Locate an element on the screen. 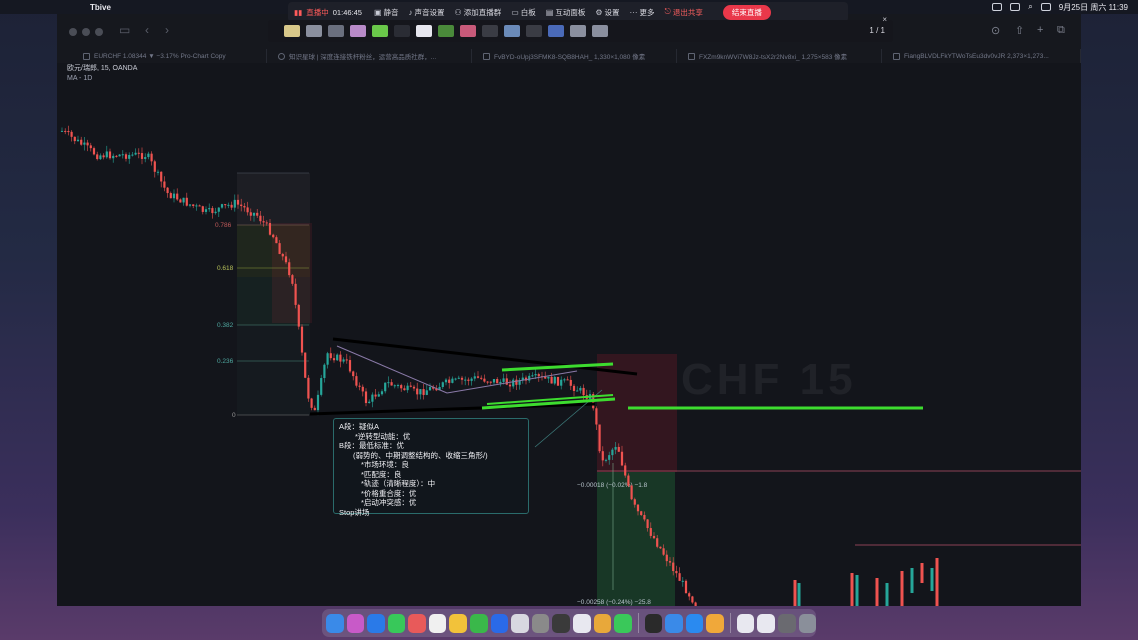 The image size is (1138, 640). more-button: ··· 更多 is located at coordinates (642, 12).